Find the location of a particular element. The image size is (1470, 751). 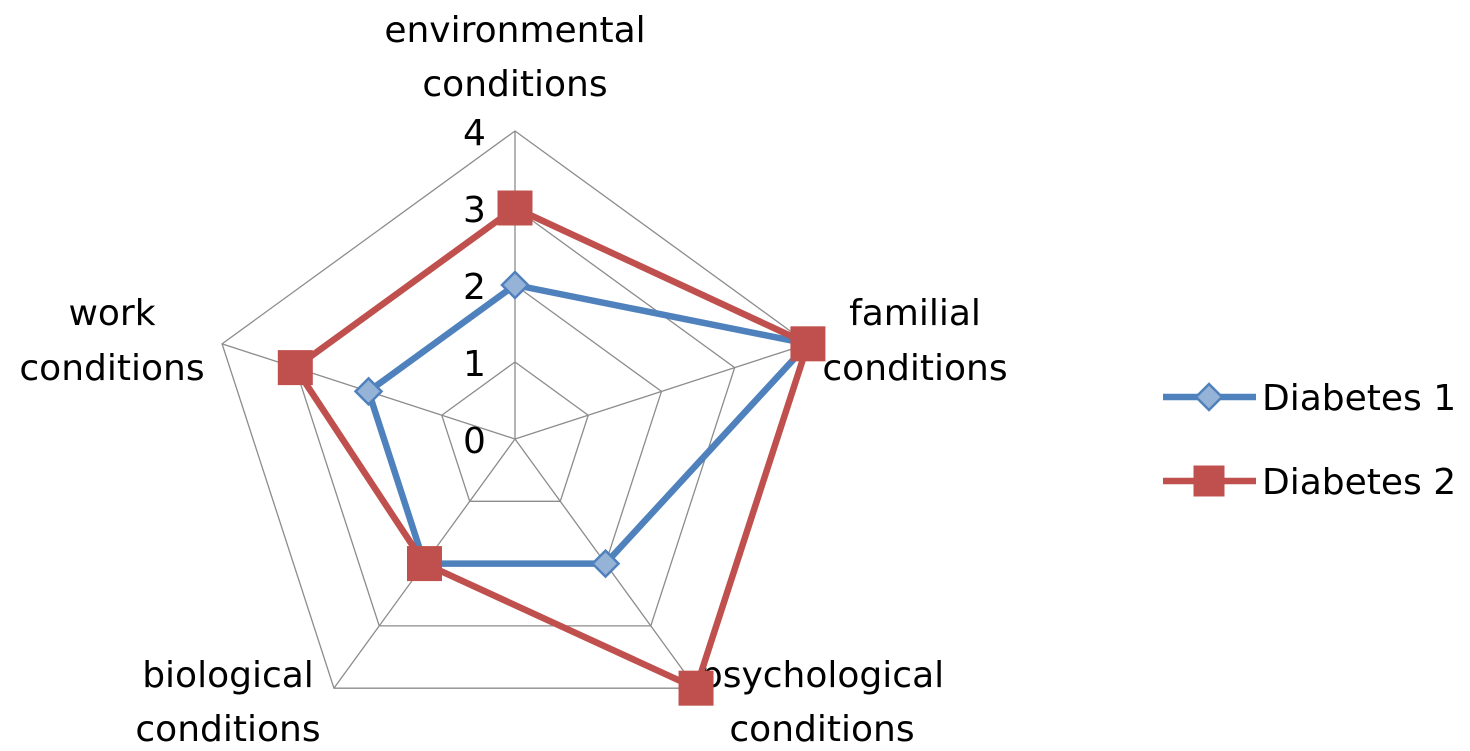

category-label: familial conditions is located at coordinates (914, 341).